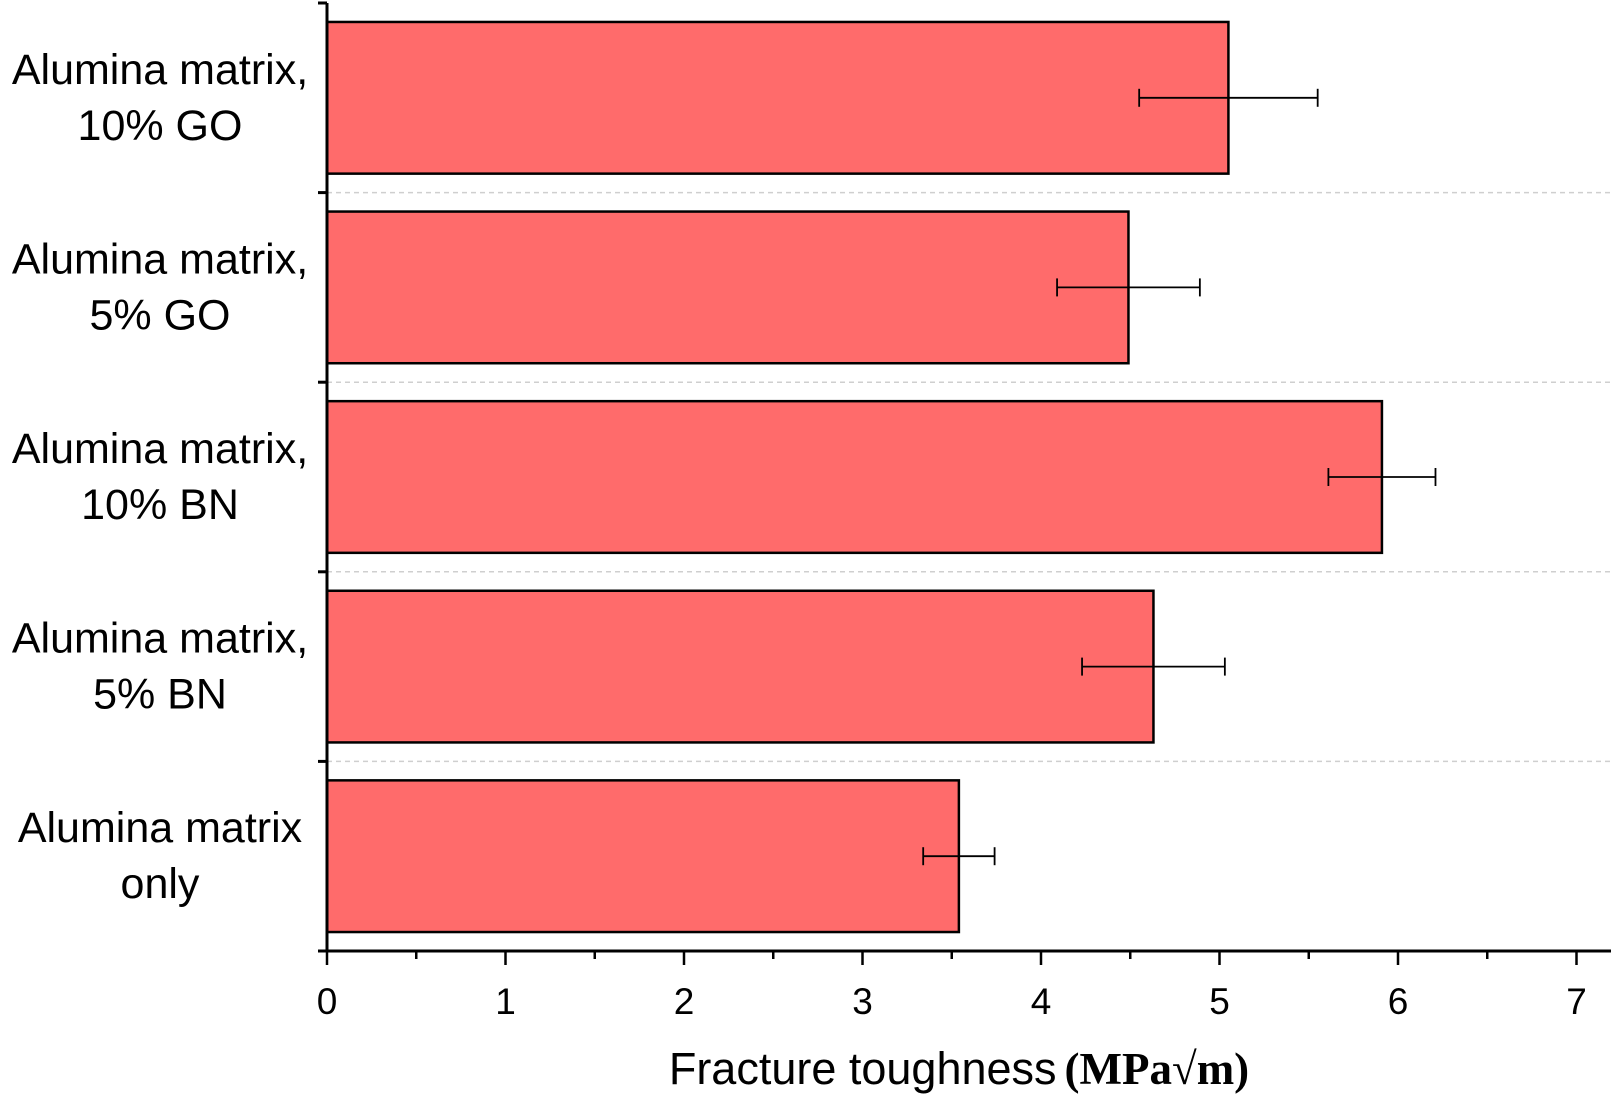  What do you see at coordinates (505, 1001) in the screenshot?
I see `x-tick-label: 1` at bounding box center [505, 1001].